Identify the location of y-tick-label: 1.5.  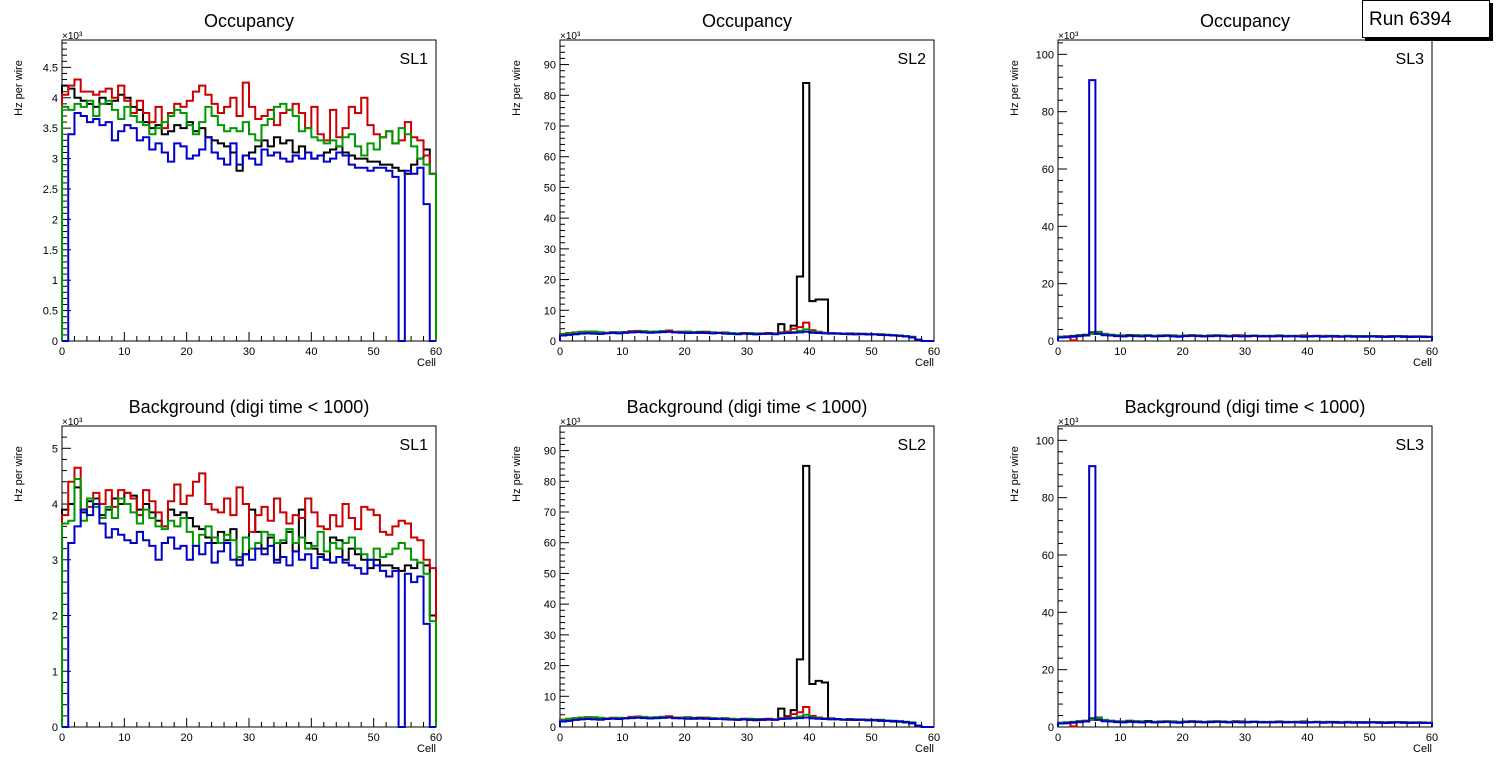
(50, 251).